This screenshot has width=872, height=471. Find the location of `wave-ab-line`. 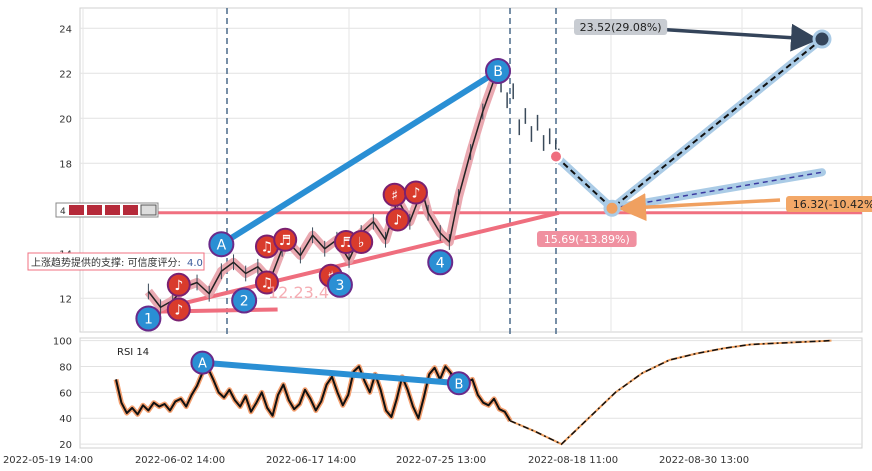

wave-ab-line is located at coordinates (359, 157).